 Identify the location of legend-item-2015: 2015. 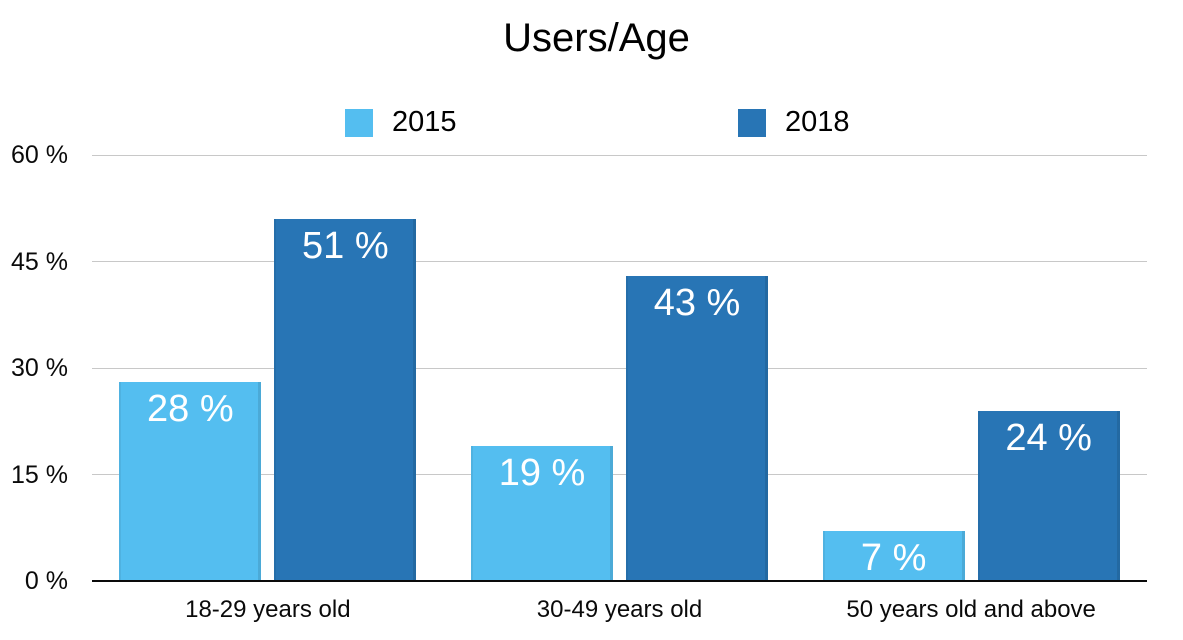
(401, 122).